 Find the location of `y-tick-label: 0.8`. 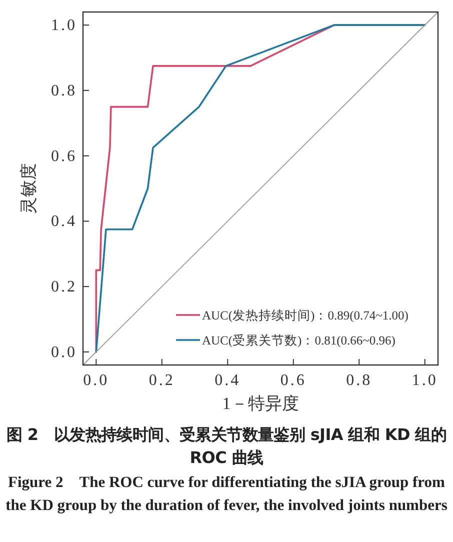

y-tick-label: 0.8 is located at coordinates (64, 91).